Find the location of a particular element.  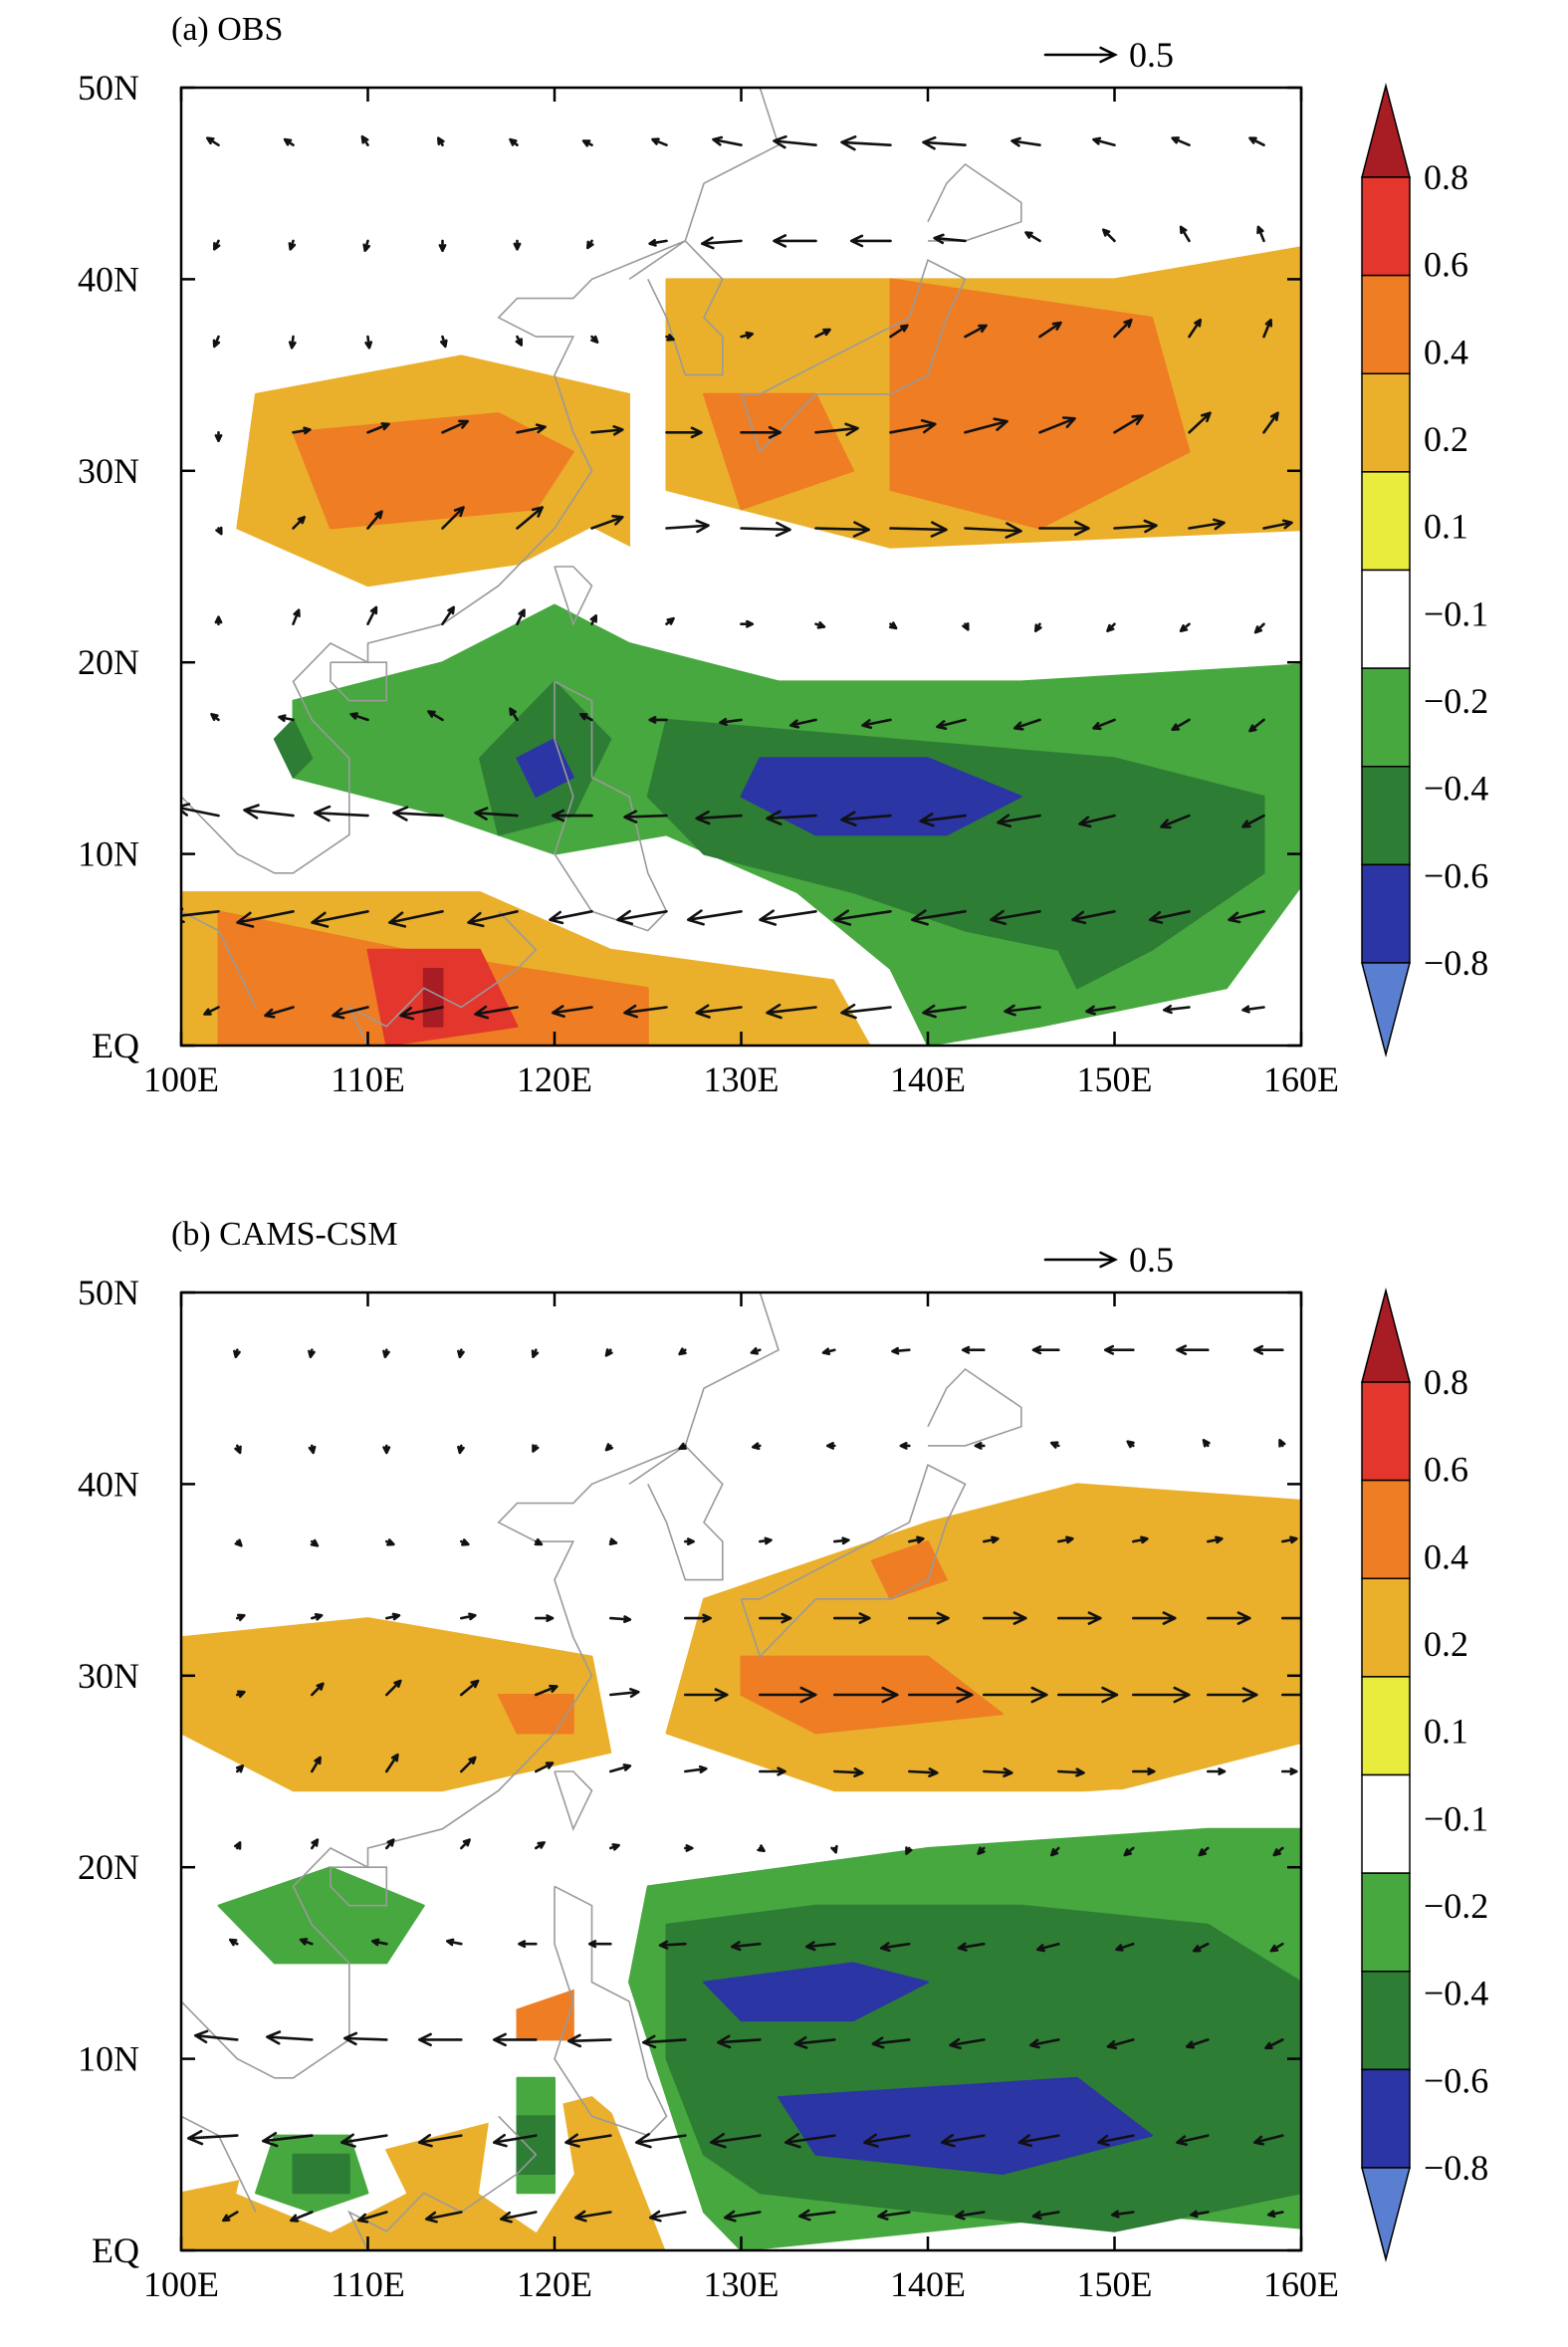

colorbar-label: 0.2 is located at coordinates (1446, 1644).